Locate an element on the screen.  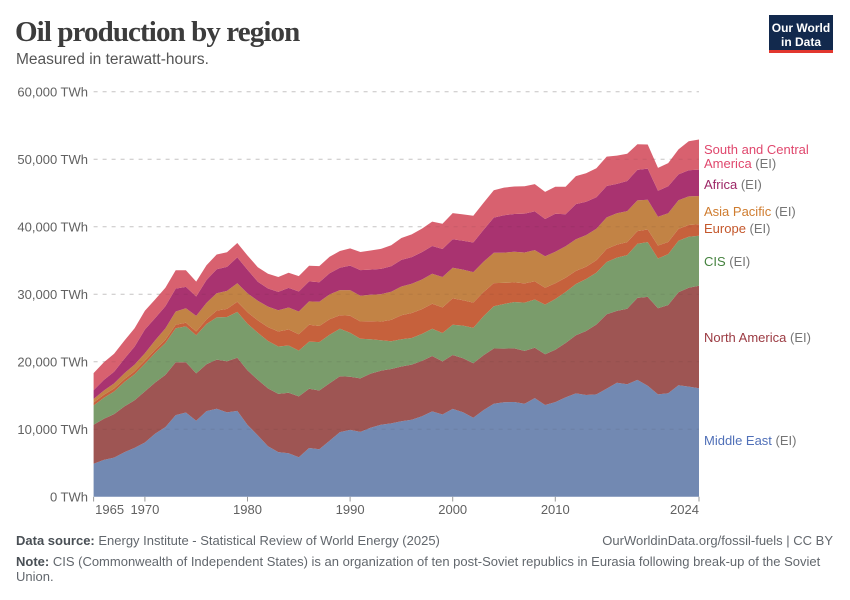
svg-text: 40,000 TWh is located at coordinates (52, 226).